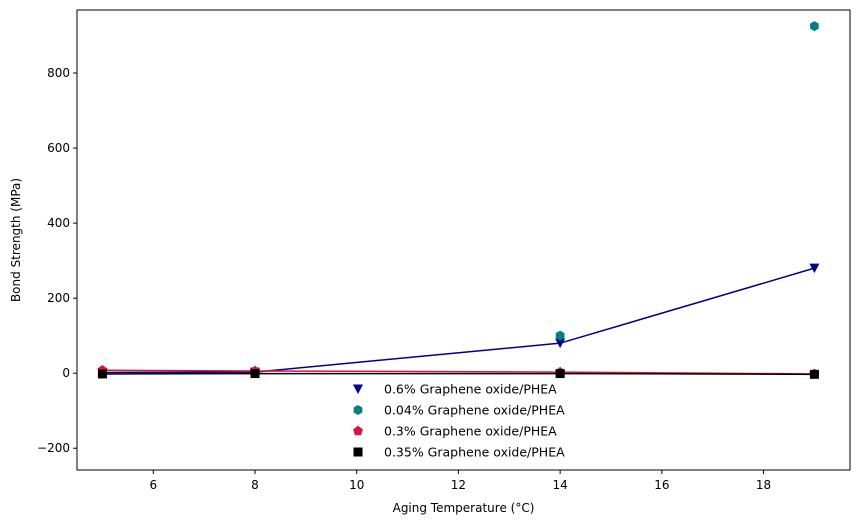  Describe the element at coordinates (763, 485) in the screenshot. I see `x-tick-label: 18` at that location.